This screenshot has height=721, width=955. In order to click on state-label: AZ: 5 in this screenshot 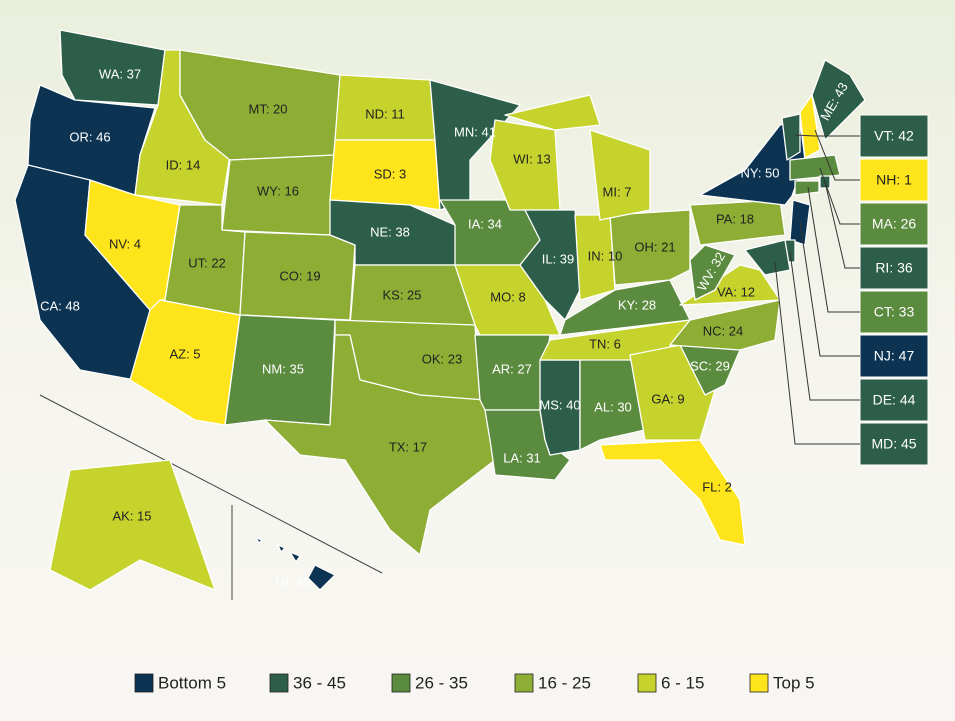, I will do `click(184, 353)`.